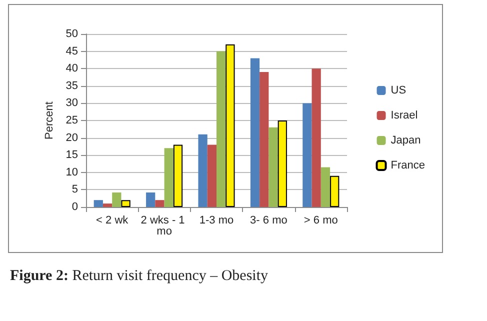 The height and width of the screenshot is (321, 487). I want to click on legend-label: Japan, so click(405, 140).